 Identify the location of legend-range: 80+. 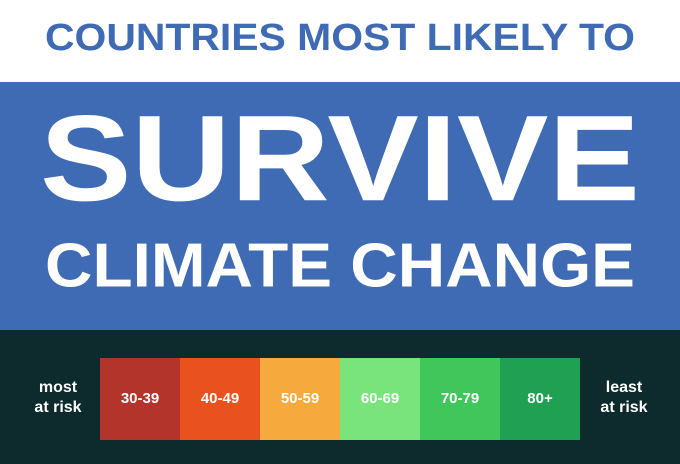
(540, 398).